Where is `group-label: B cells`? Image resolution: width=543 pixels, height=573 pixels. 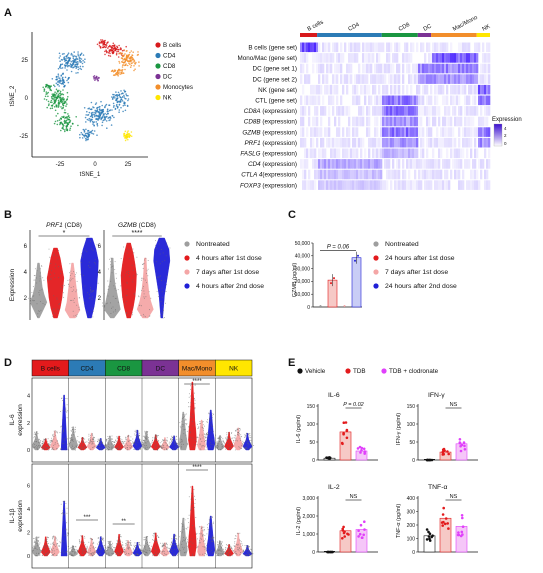
group-label: B cells is located at coordinates (316, 25).